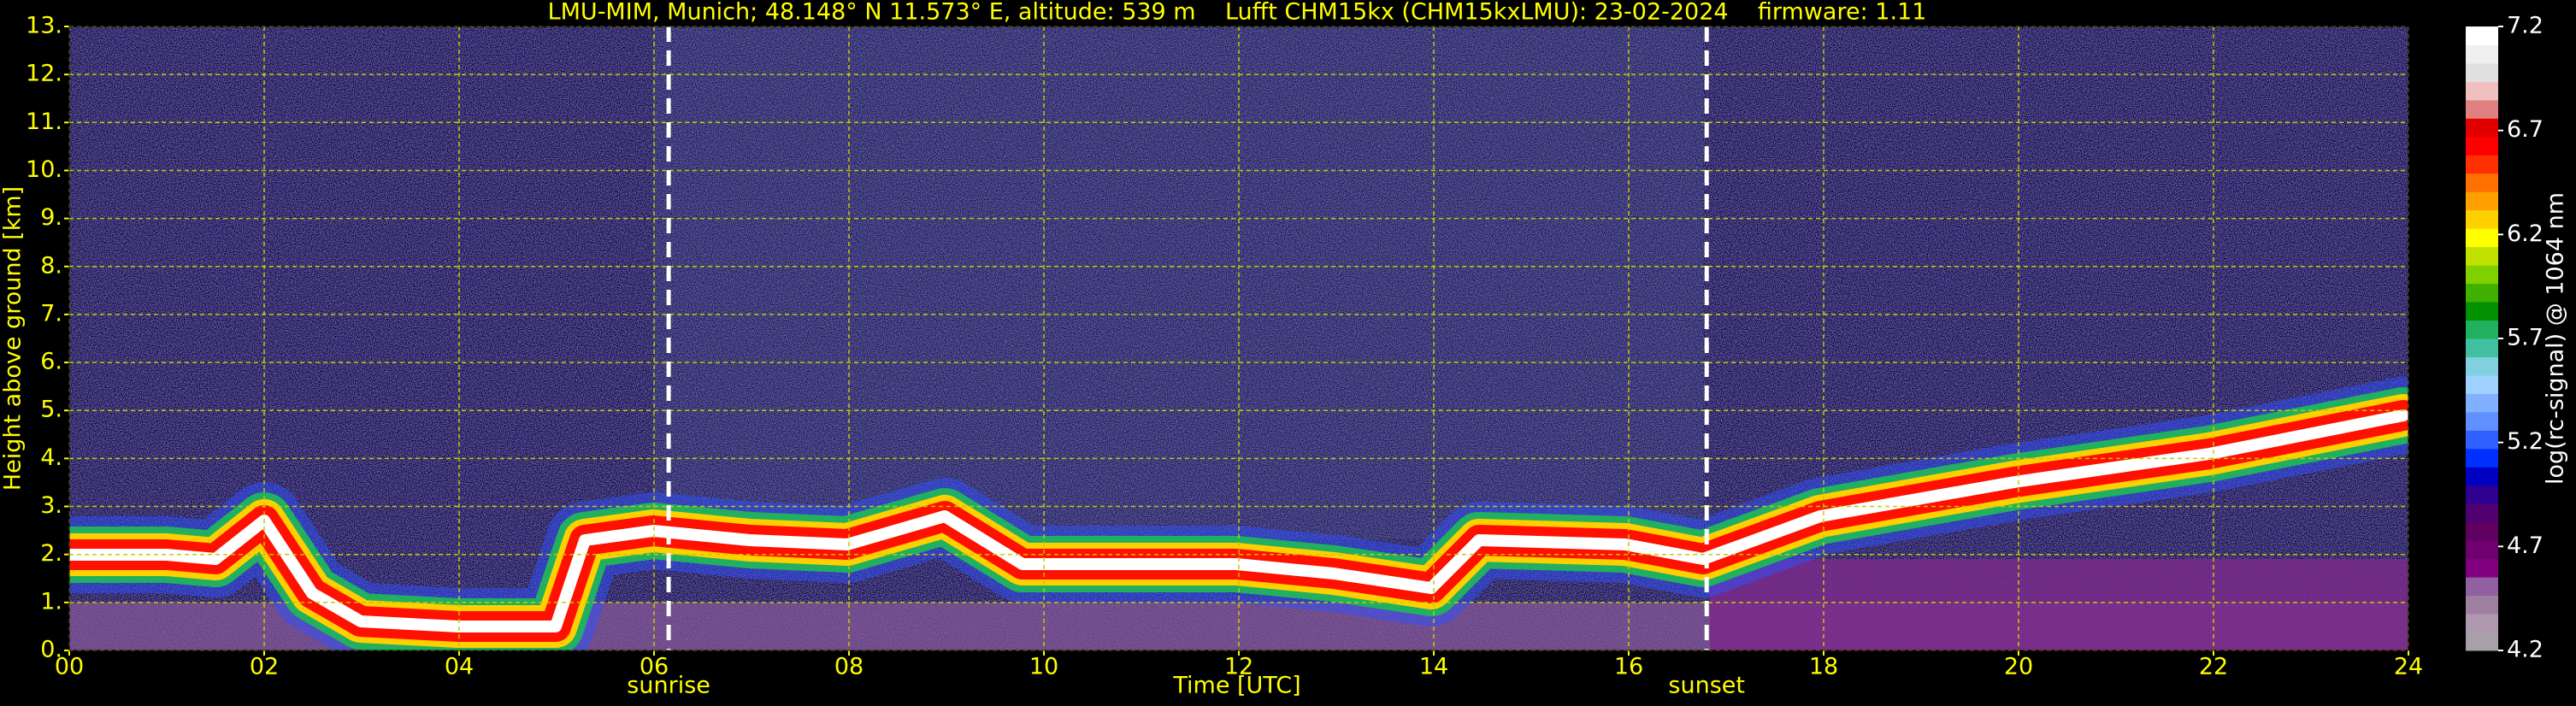 The width and height of the screenshot is (2576, 706). What do you see at coordinates (654, 667) in the screenshot?
I see `x-tick-label: 06` at bounding box center [654, 667].